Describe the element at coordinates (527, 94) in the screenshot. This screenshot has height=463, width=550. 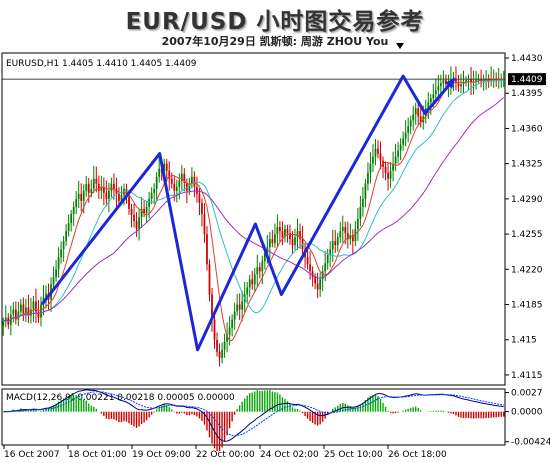
I see `price-y-tick-label: 1.4395` at that location.